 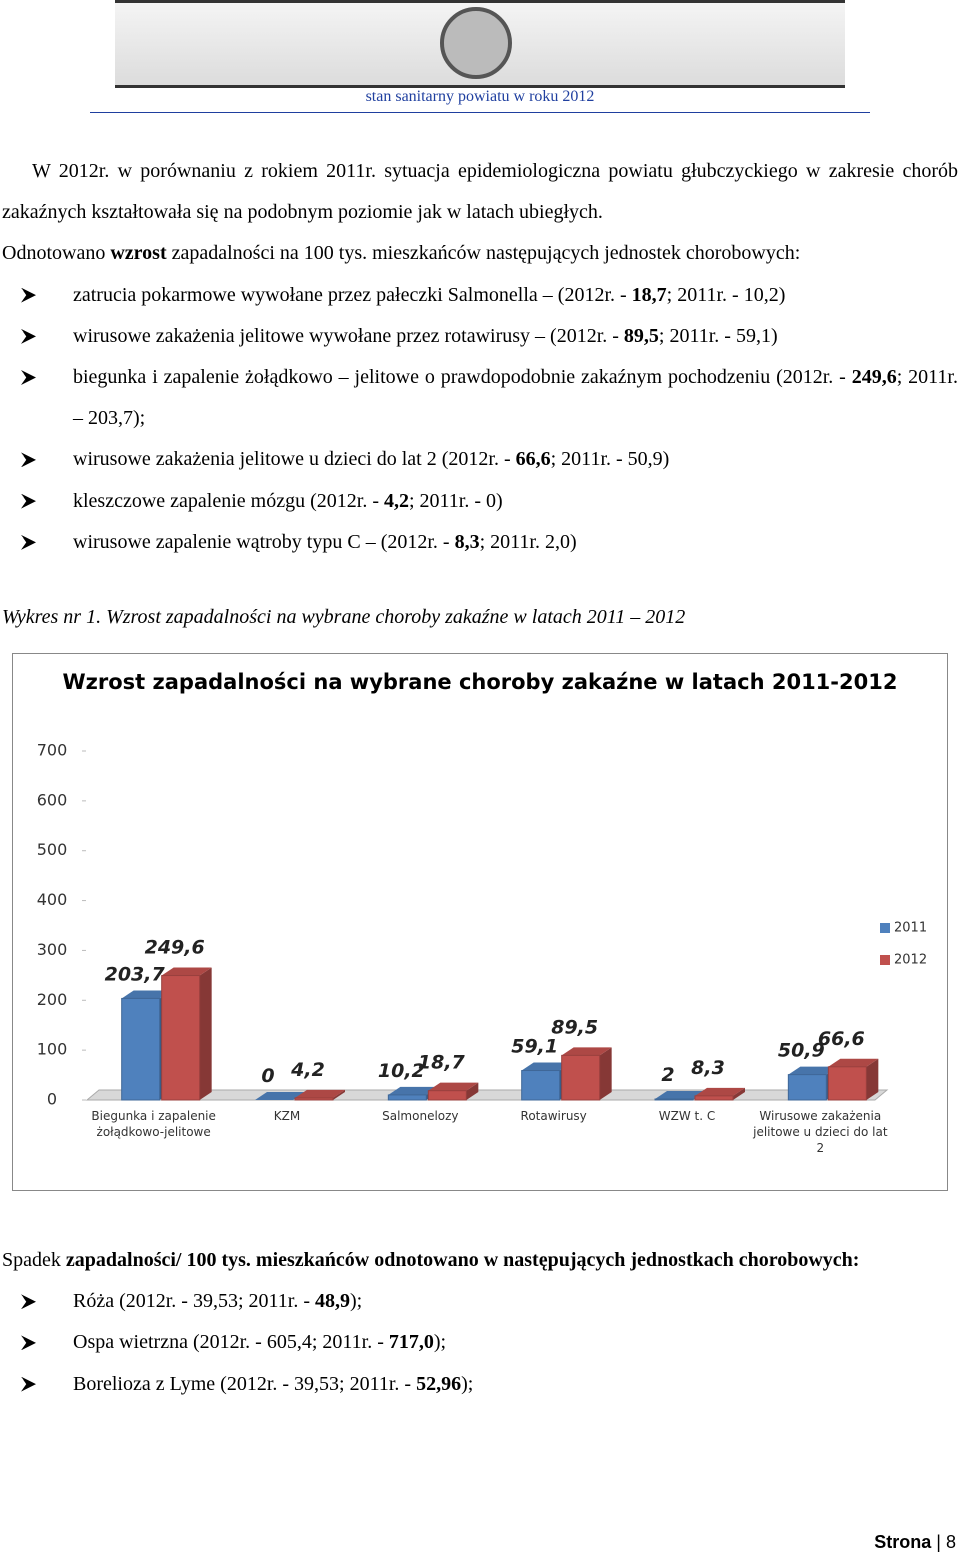 I want to click on bold-text: wzrost, so click(x=138, y=253).